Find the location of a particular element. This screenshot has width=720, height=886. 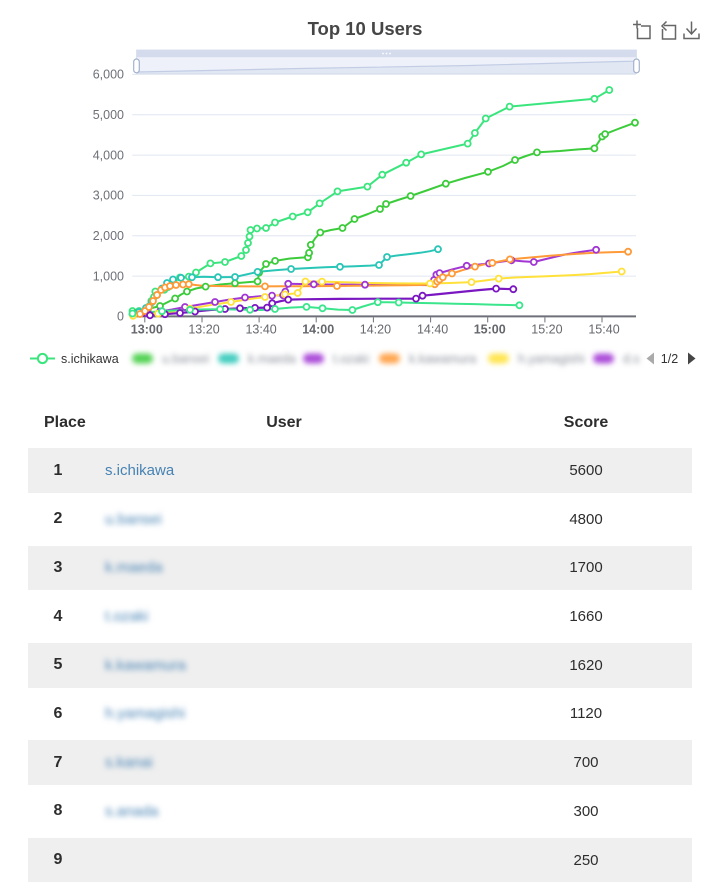

svg-text: 14:20 is located at coordinates (375, 330).